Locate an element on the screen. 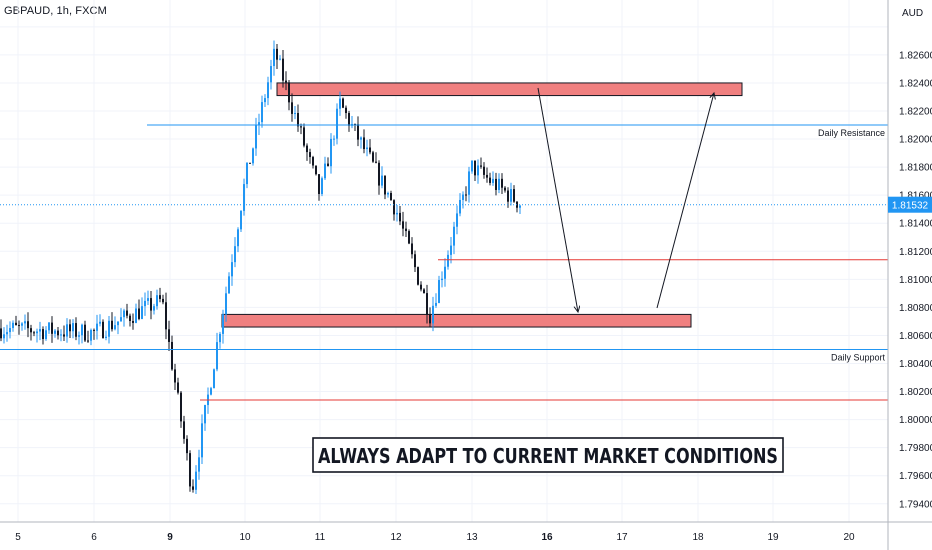 The height and width of the screenshot is (550, 932). daily-support-label: Daily Support is located at coordinates (858, 357).